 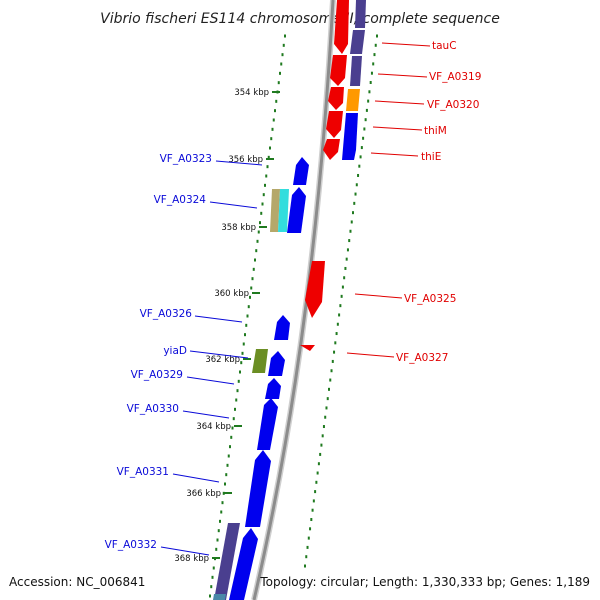 I want to click on gene-arrow-thiM, so click(x=334, y=124).